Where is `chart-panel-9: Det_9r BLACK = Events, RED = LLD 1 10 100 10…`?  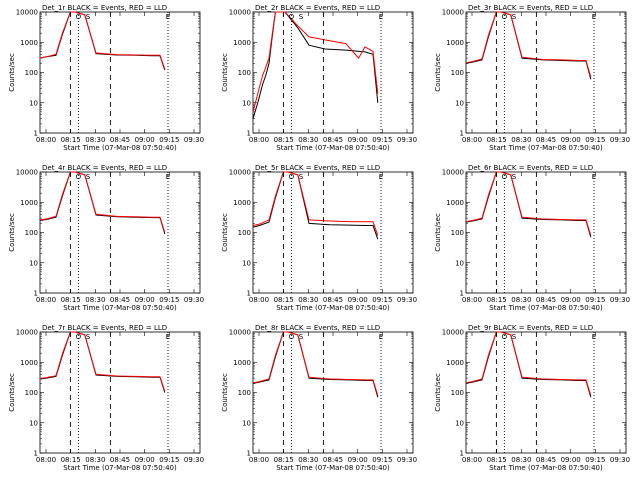
chart-panel-9: Det_9r BLACK = Events, RED = LLD 1 10 100 10… is located at coordinates (532, 398).